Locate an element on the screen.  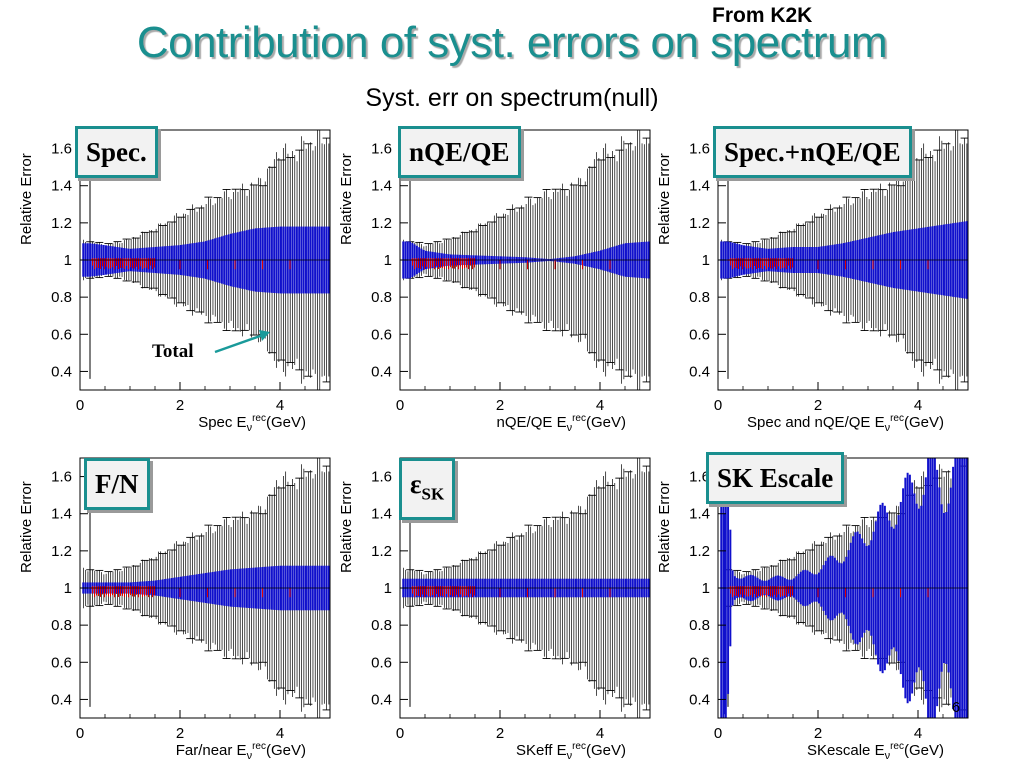
x-axis-label: Far/near Eνrec(GeV) is located at coordinates (240, 751).